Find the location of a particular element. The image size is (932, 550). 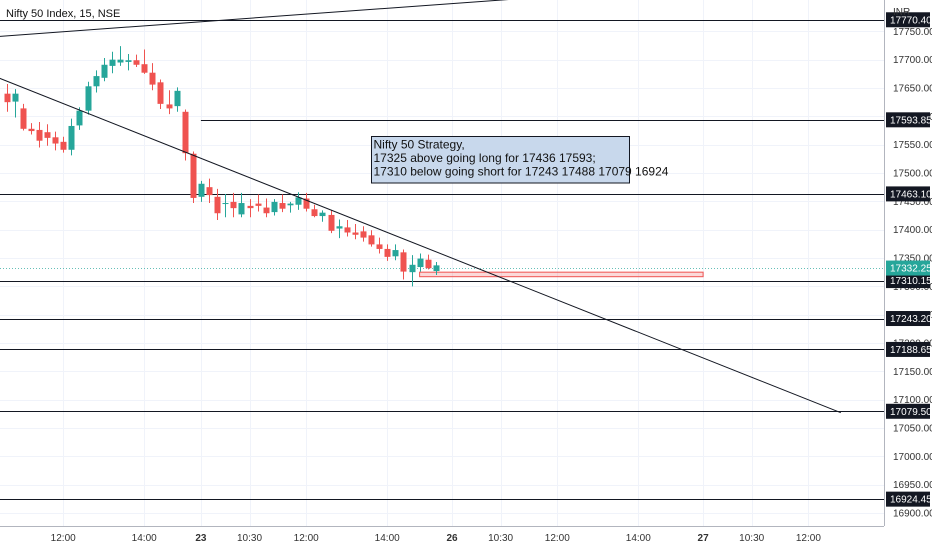

trend-line is located at coordinates (254, 18).